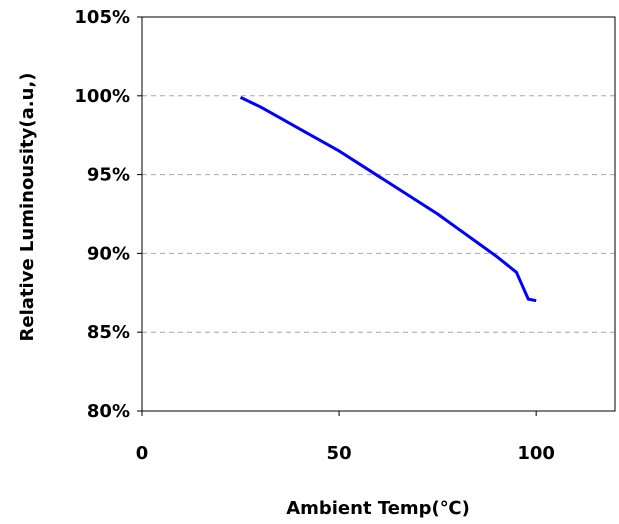 The image size is (619, 524). What do you see at coordinates (378, 508) in the screenshot?
I see `x-axis-title: Ambient Temp(℃)` at bounding box center [378, 508].